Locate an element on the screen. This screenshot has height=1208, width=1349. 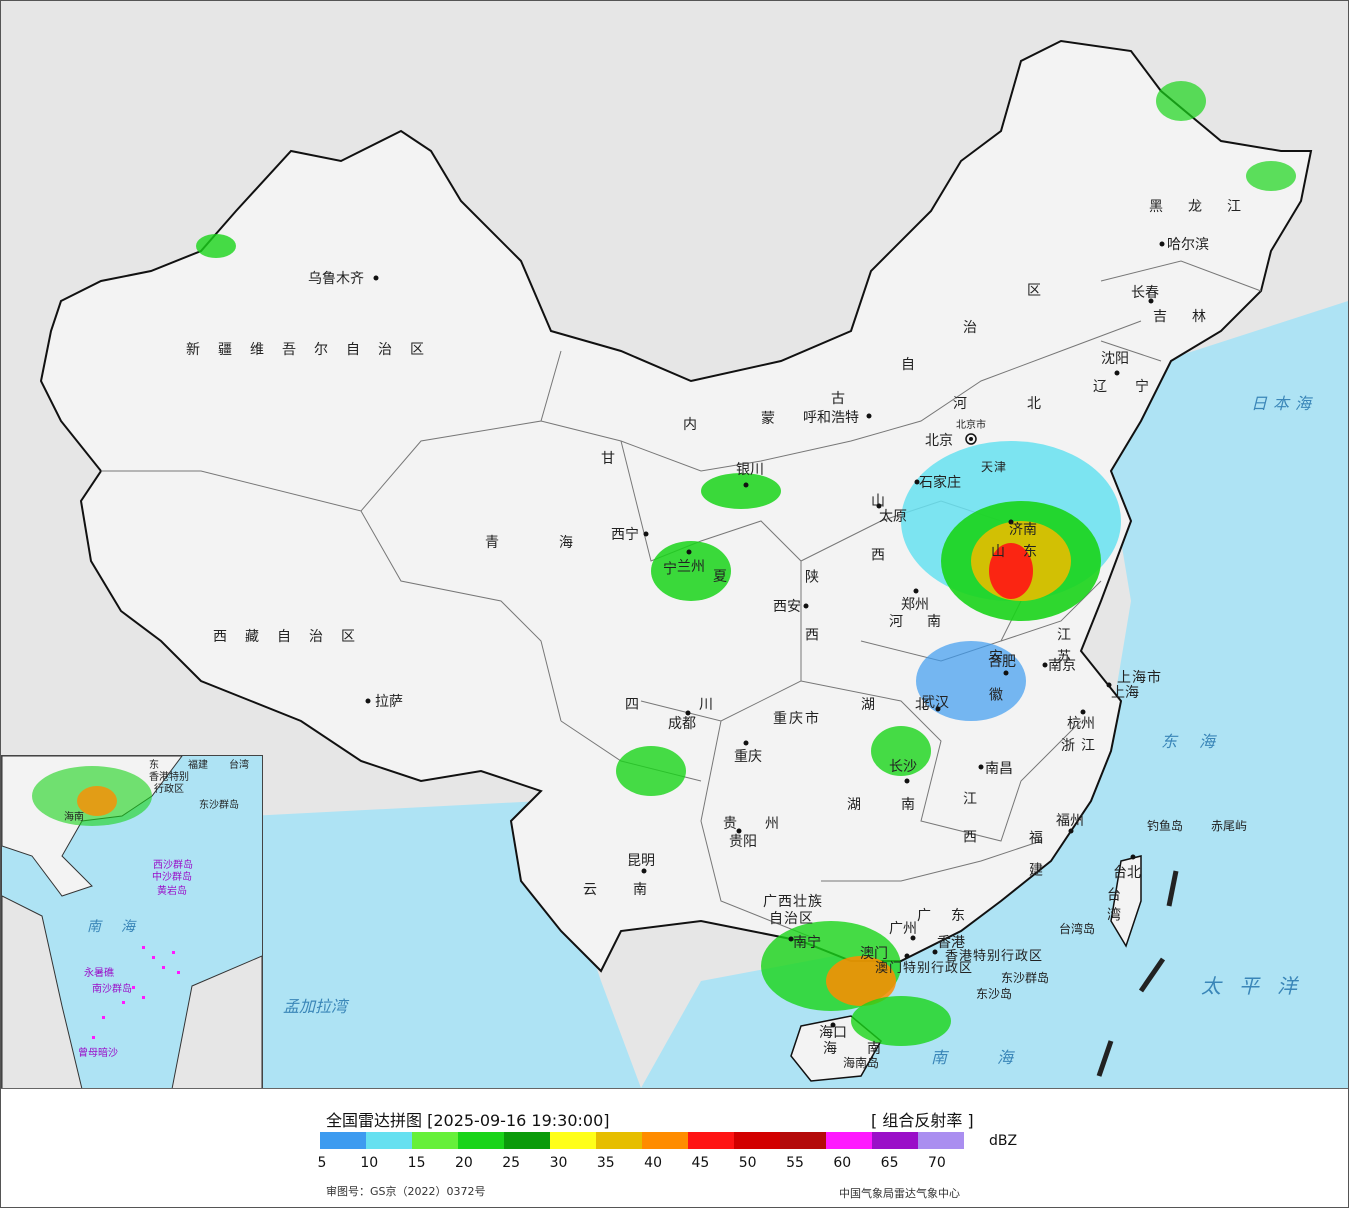
inset-yongshu: 永暑礁 is located at coordinates (99, 972).